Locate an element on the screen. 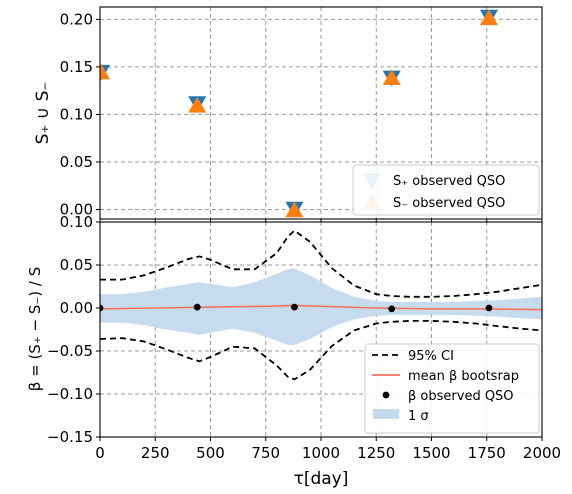  legend-sigma-swatch is located at coordinates (386, 414).